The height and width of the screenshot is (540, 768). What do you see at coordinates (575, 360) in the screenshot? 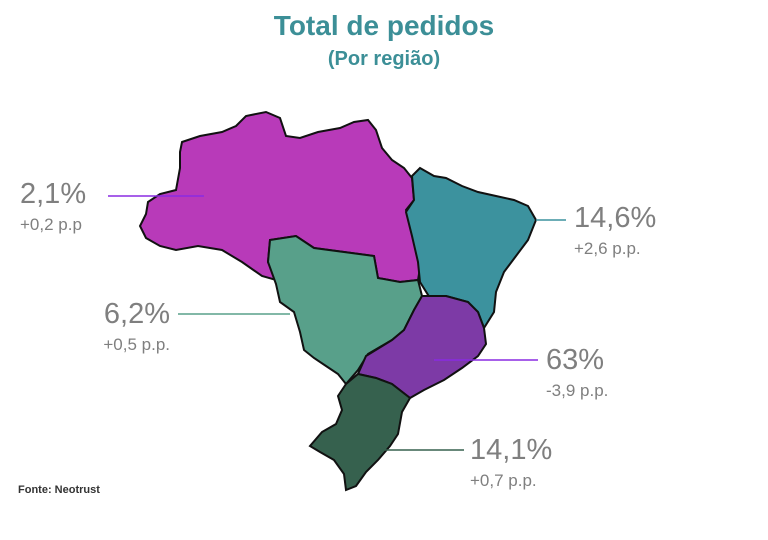
I see `percent-sudeste: 63%` at bounding box center [575, 360].